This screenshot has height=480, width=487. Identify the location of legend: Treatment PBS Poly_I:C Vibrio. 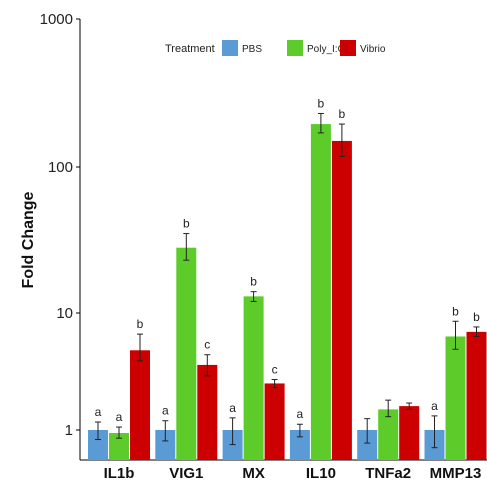
(275, 48).